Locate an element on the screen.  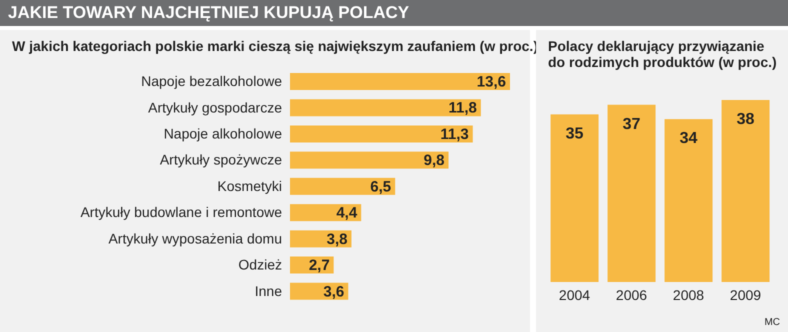
chart-title: Polacy deklarujący przywiązanie do rodzimych produktów (w proc.) is located at coordinates (663, 54).